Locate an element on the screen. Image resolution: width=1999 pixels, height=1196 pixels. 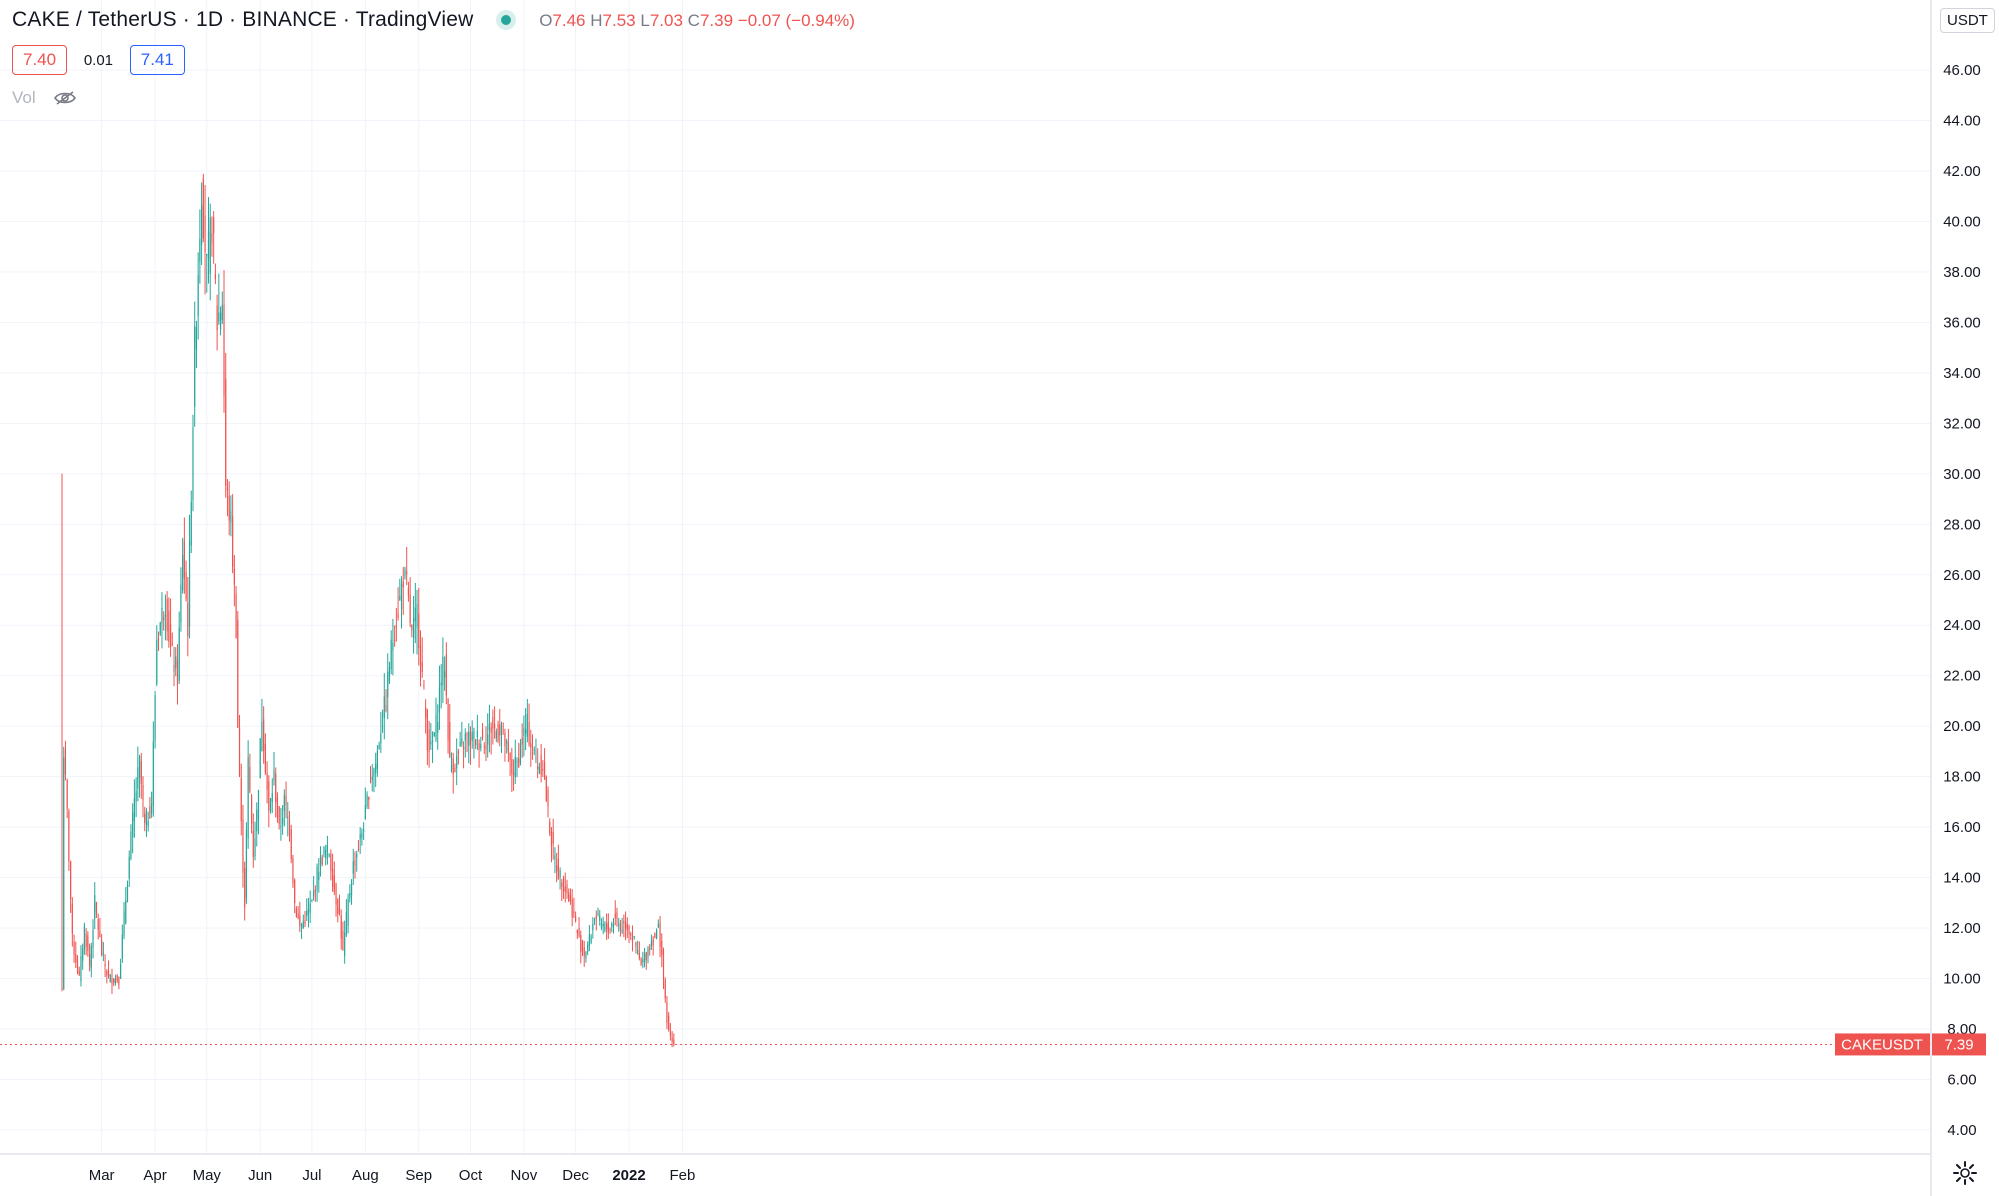
time-axis: Mar Apr May Jun Jul Aug Sep Oct Nov Dec 2022 Feb is located at coordinates (392, 1175).